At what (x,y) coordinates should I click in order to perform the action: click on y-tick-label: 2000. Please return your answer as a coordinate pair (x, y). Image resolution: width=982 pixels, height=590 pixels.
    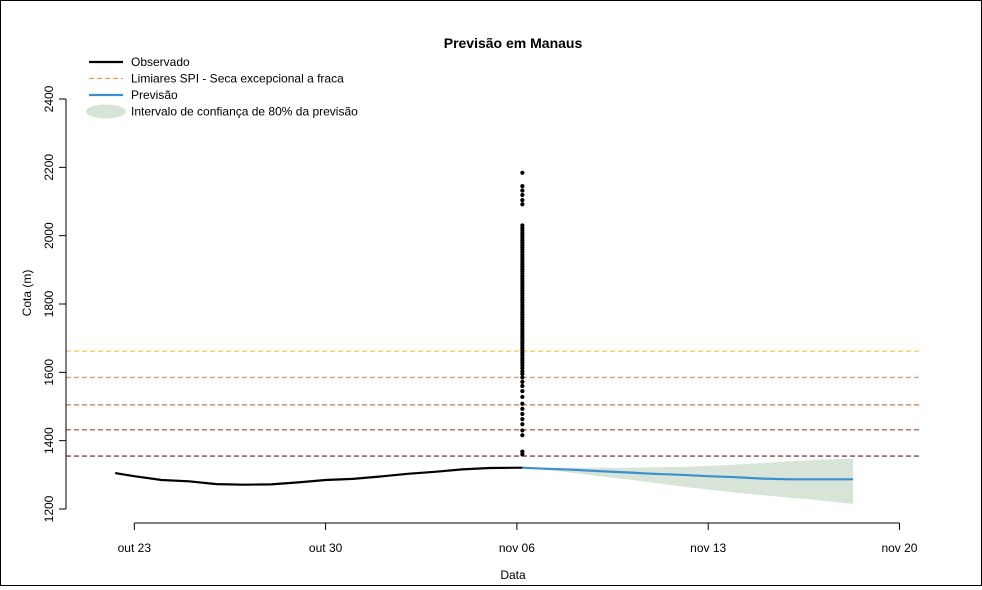
    Looking at the image, I should click on (49, 235).